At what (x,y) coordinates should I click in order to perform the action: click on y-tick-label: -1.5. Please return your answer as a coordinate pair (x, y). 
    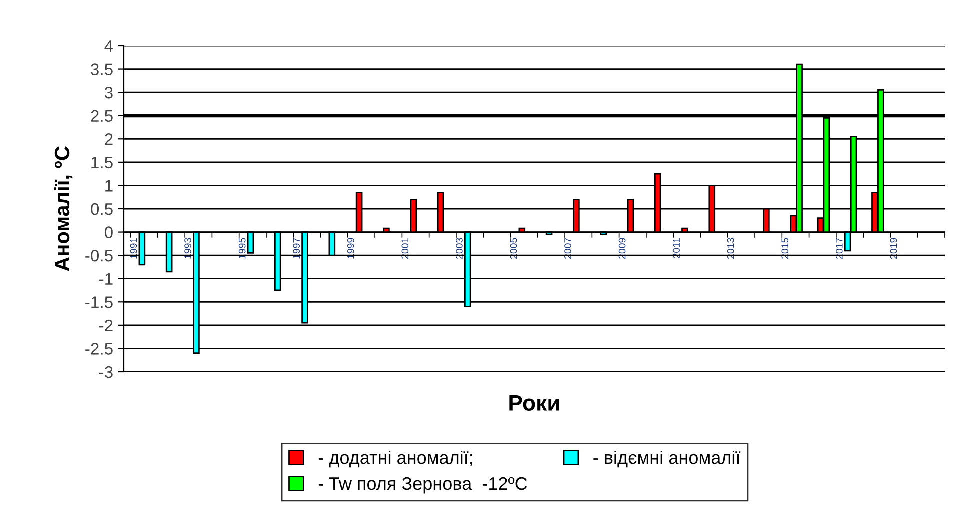
    Looking at the image, I should click on (99, 302).